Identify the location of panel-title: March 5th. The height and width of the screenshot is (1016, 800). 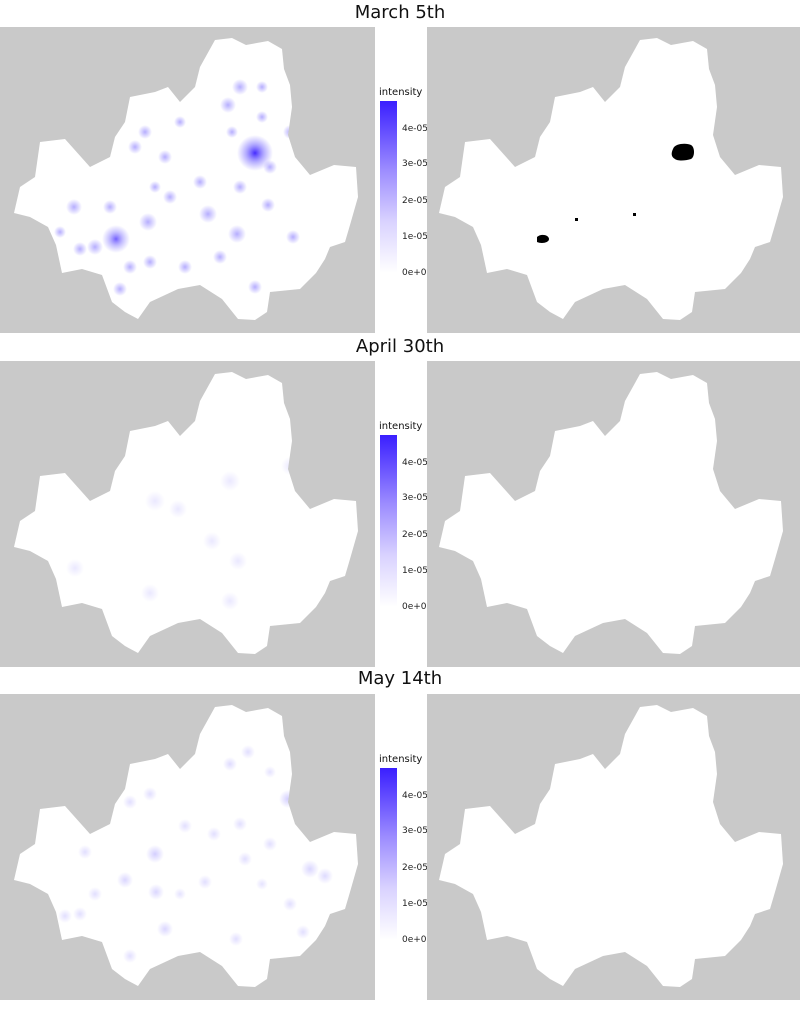
(400, 12).